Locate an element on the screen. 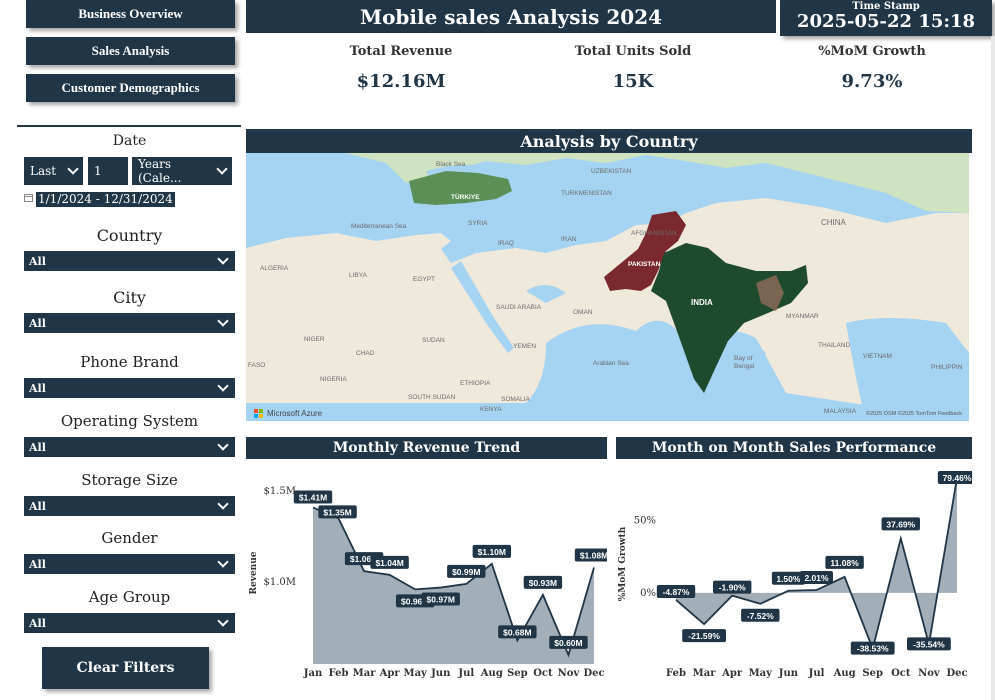 The image size is (995, 700). x-tick-label: Mar is located at coordinates (365, 673).